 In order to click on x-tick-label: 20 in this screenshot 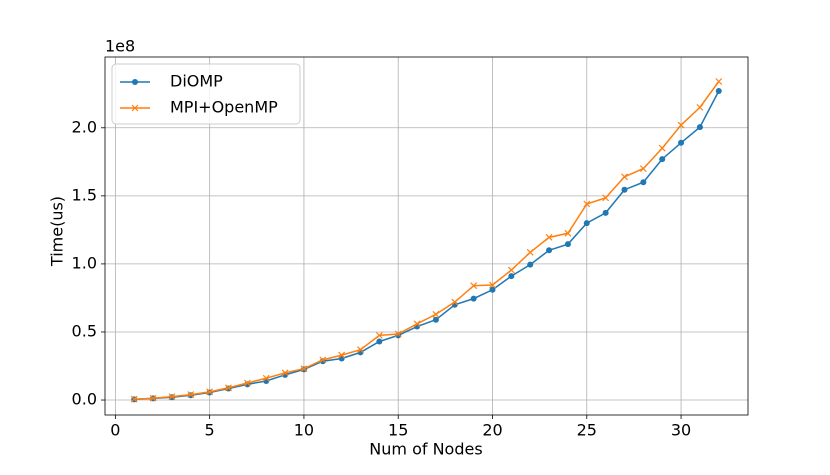, I will do `click(492, 430)`.